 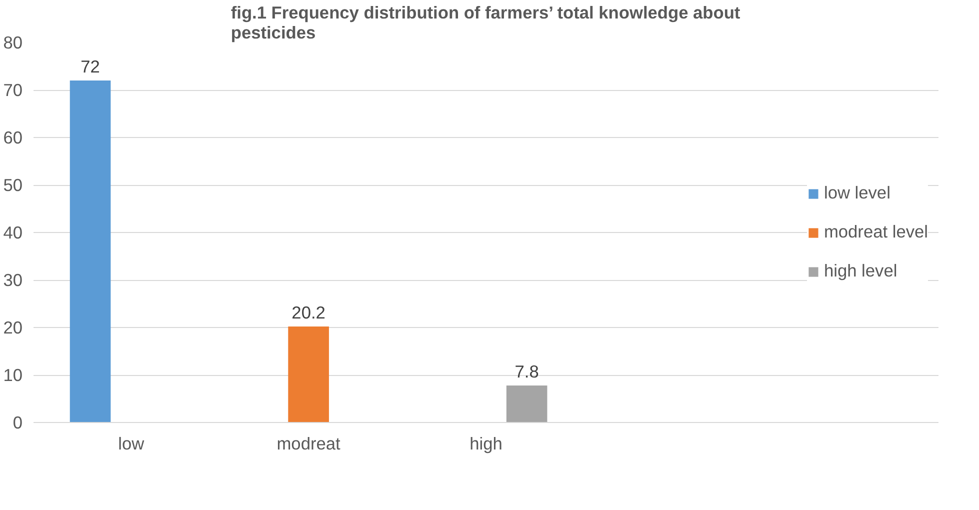 I want to click on data-label: 7.8, so click(x=526, y=371).